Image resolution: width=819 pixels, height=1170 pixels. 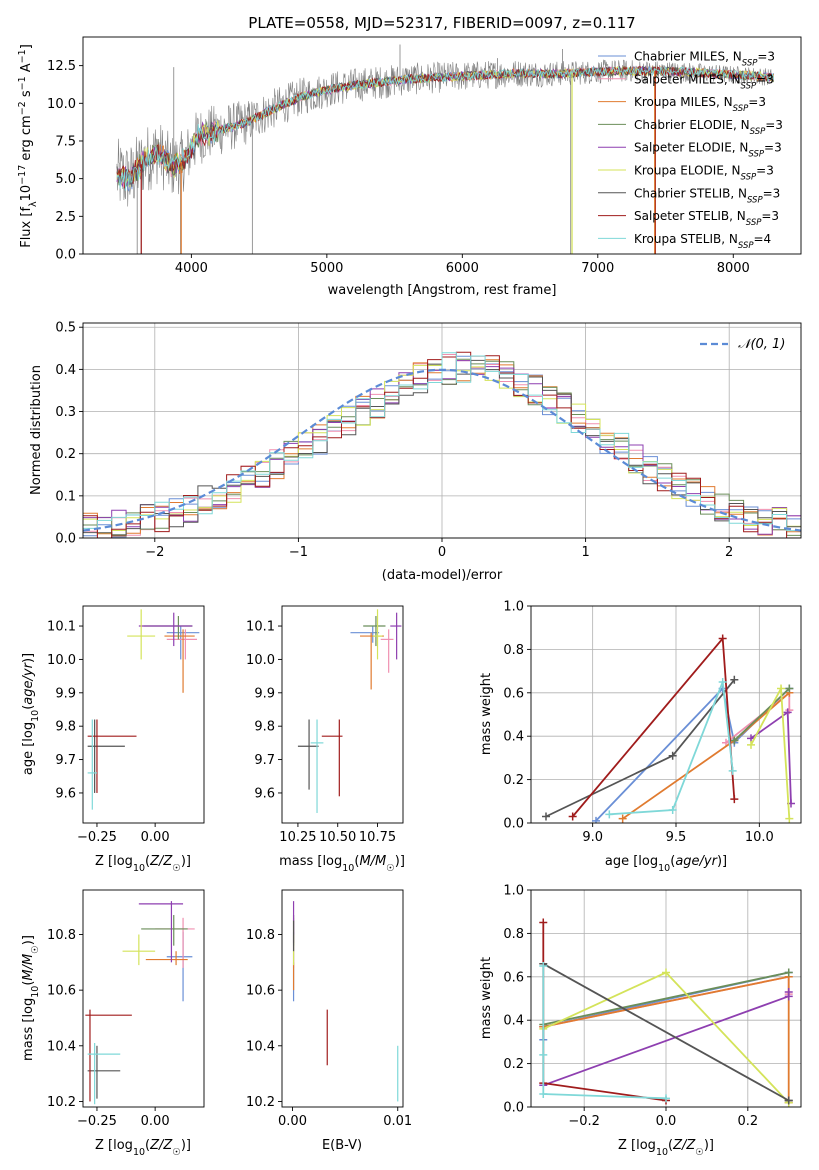 I want to click on mass_vs_Z-ytick-label: 10.2, so click(x=61, y=1102).